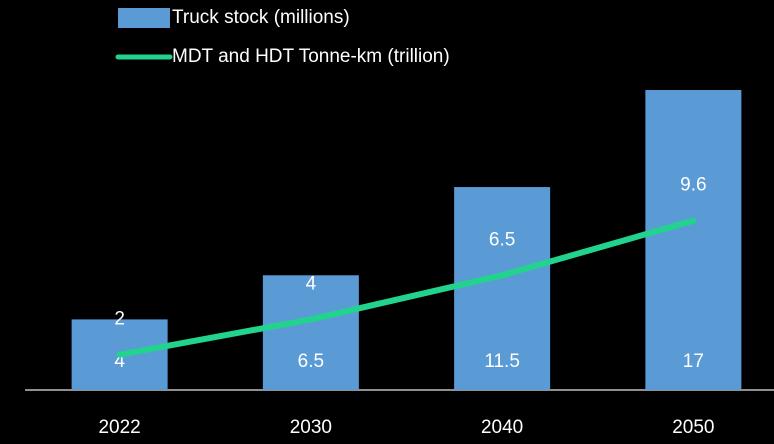 Image resolution: width=774 pixels, height=444 pixels. Describe the element at coordinates (311, 56) in the screenshot. I see `legend-label: MDT and HDT Tonne-km (trillion)` at that location.